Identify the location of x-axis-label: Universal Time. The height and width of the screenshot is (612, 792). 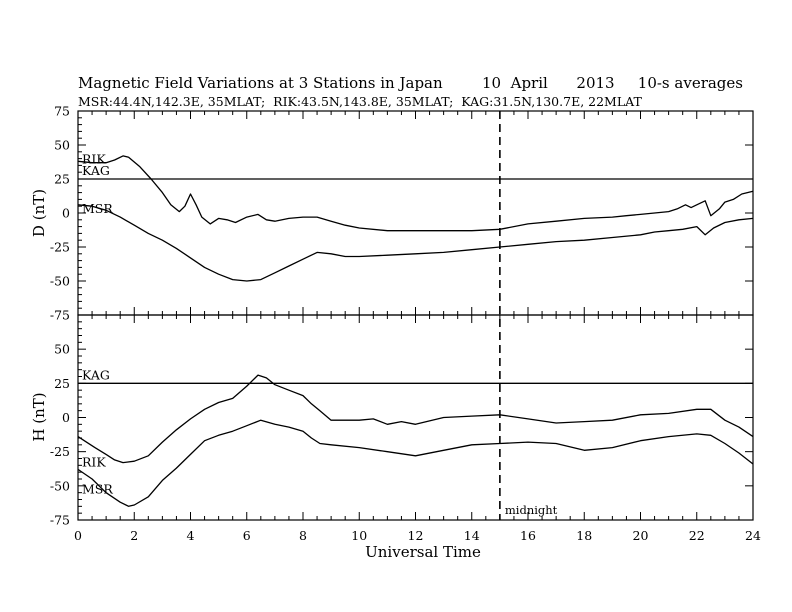
(423, 552).